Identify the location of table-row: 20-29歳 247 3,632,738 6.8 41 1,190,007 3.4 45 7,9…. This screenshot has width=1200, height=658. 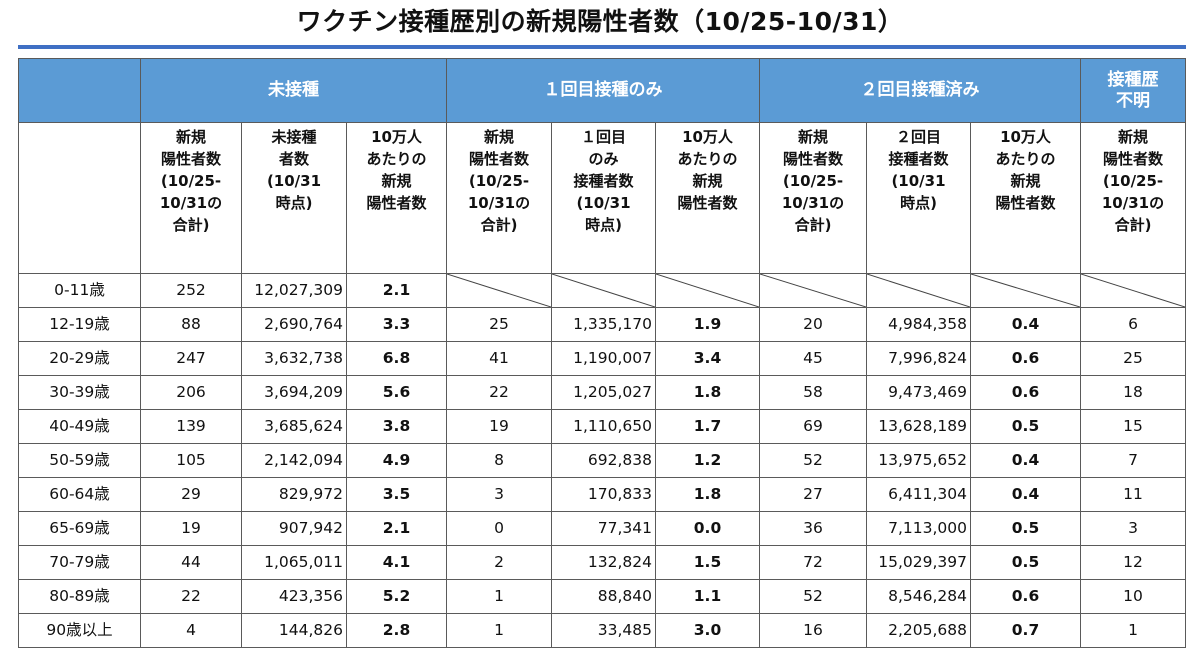
(602, 358).